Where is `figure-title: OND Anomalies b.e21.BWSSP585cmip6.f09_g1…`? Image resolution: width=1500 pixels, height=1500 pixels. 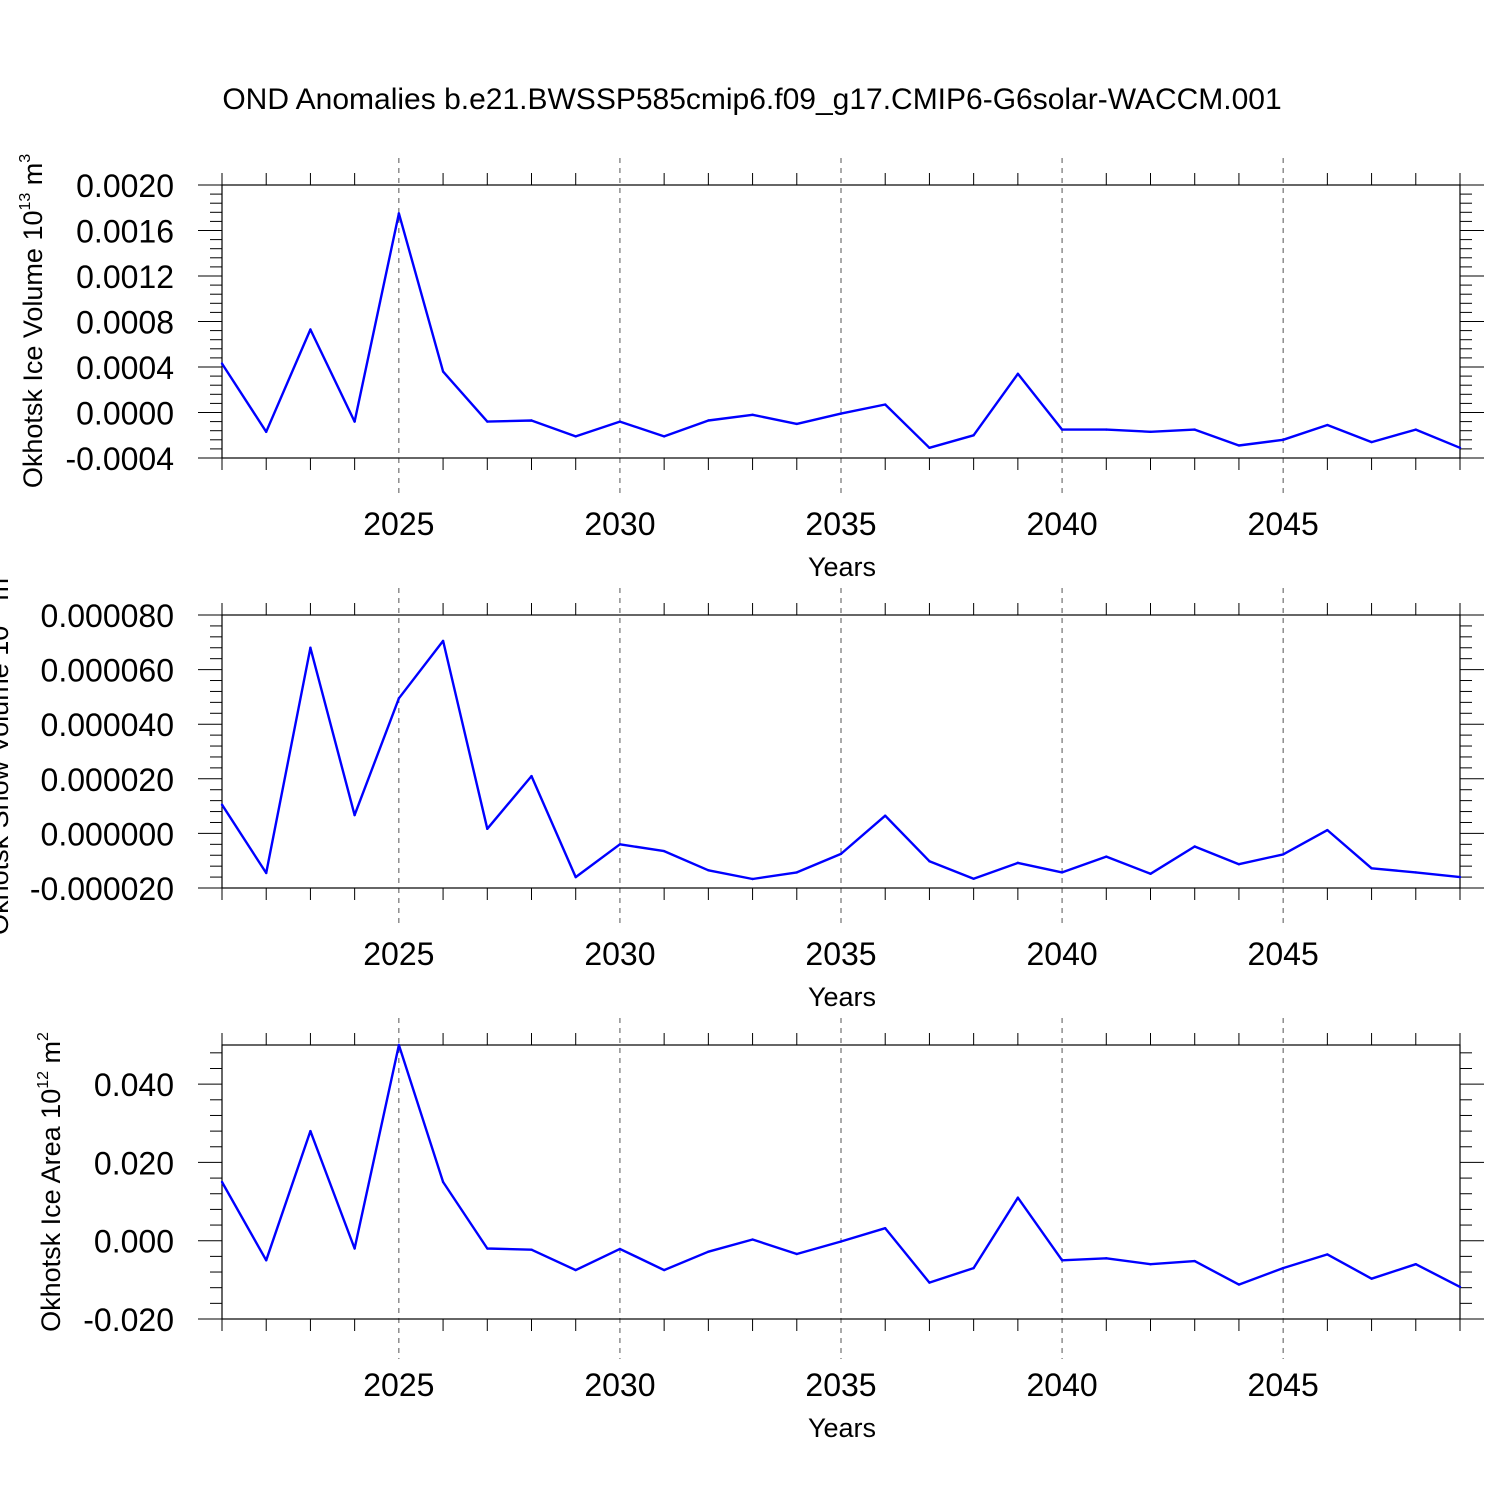
figure-title: OND Anomalies b.e21.BWSSP585cmip6.f09_g1… is located at coordinates (751, 99).